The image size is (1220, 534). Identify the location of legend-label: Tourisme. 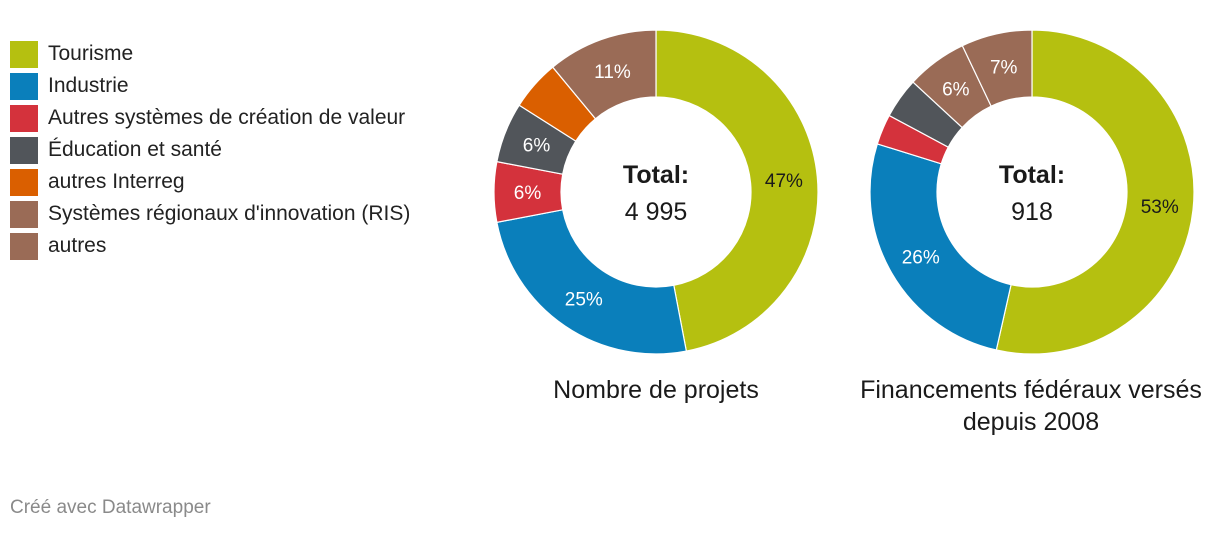
(91, 53).